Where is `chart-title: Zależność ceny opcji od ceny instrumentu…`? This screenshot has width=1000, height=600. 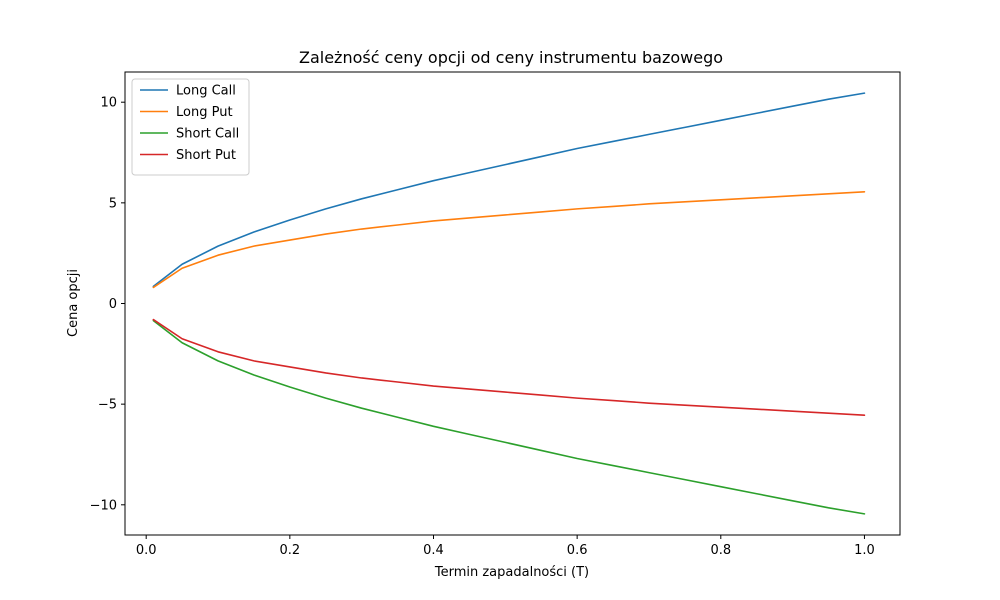
chart-title: Zależność ceny opcji od ceny instrumentu… is located at coordinates (511, 57).